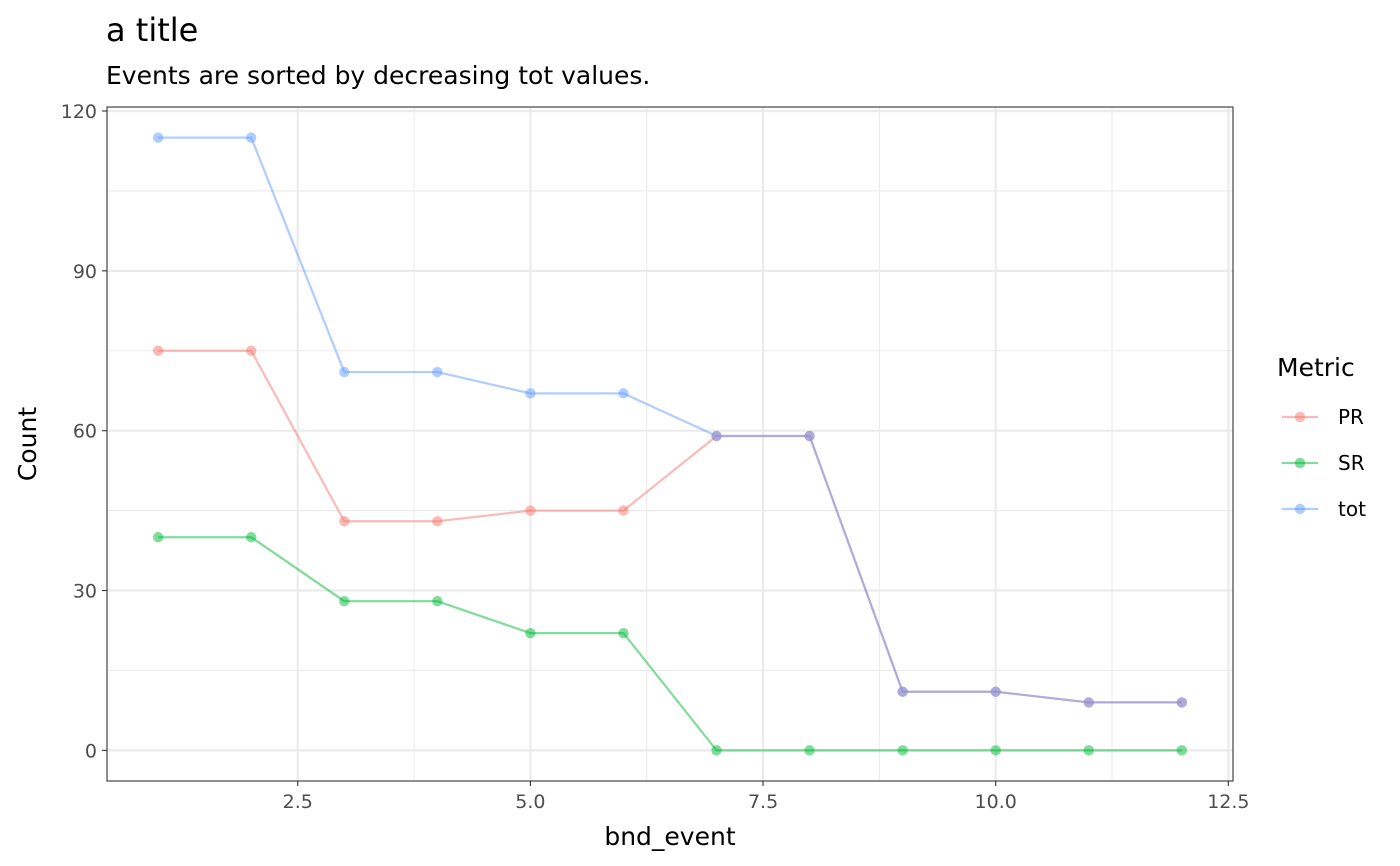 This screenshot has width=1400, height=866. I want to click on legend-key-point-SR, so click(1300, 463).